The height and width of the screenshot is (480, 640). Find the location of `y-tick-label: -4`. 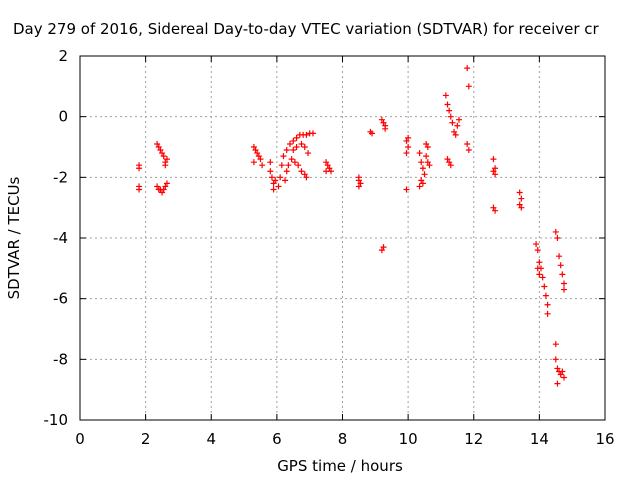

y-tick-label: -4 is located at coordinates (60, 238).